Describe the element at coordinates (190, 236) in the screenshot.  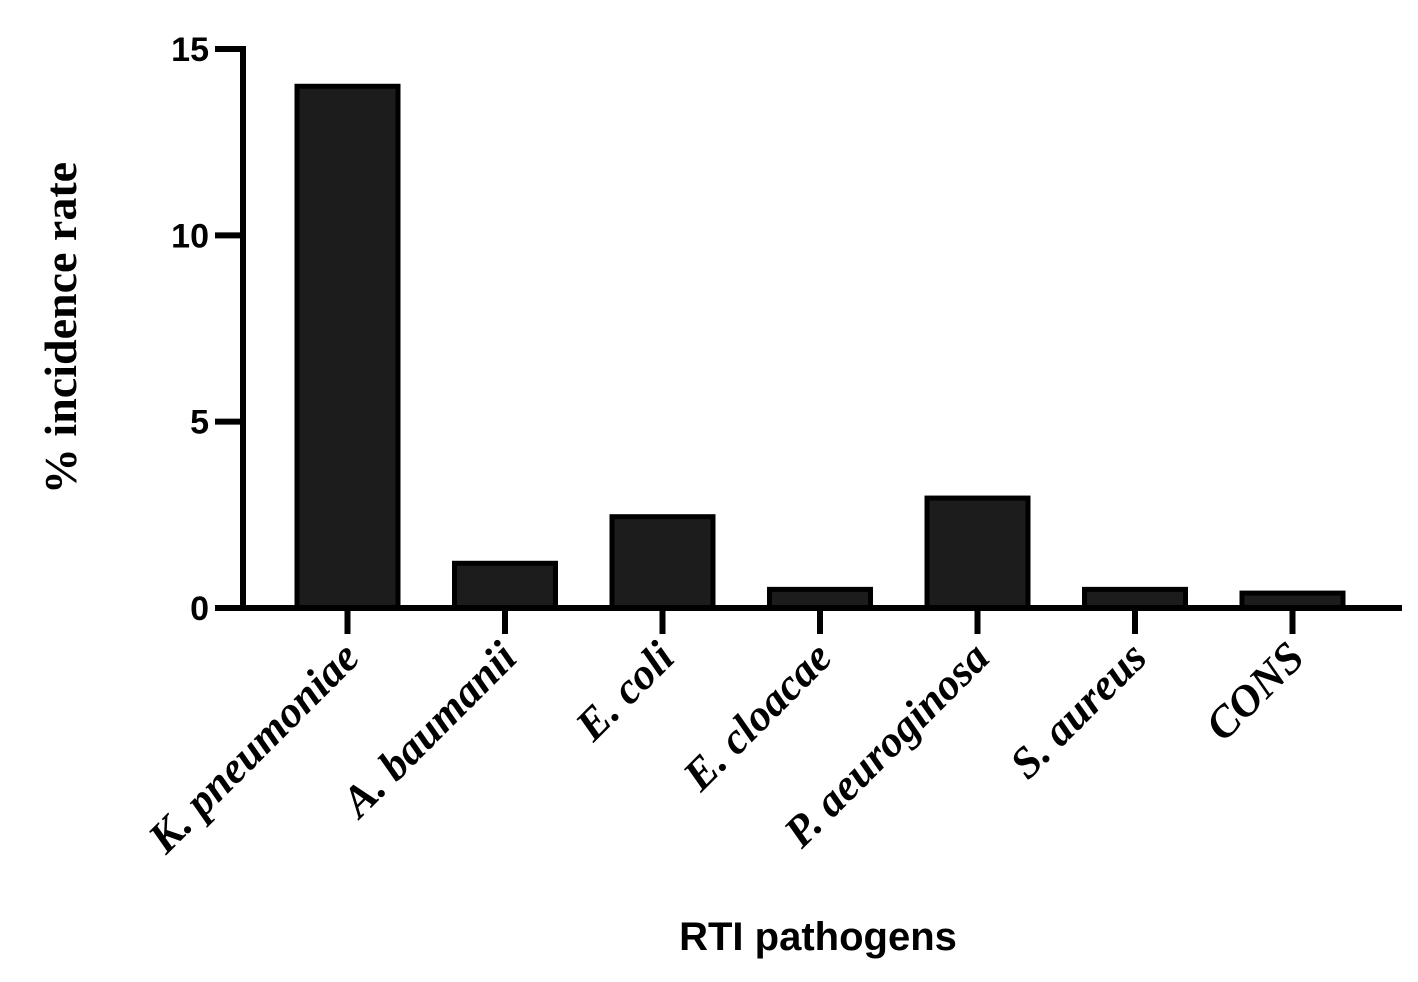
I see `y-tick-label-10: 10` at that location.